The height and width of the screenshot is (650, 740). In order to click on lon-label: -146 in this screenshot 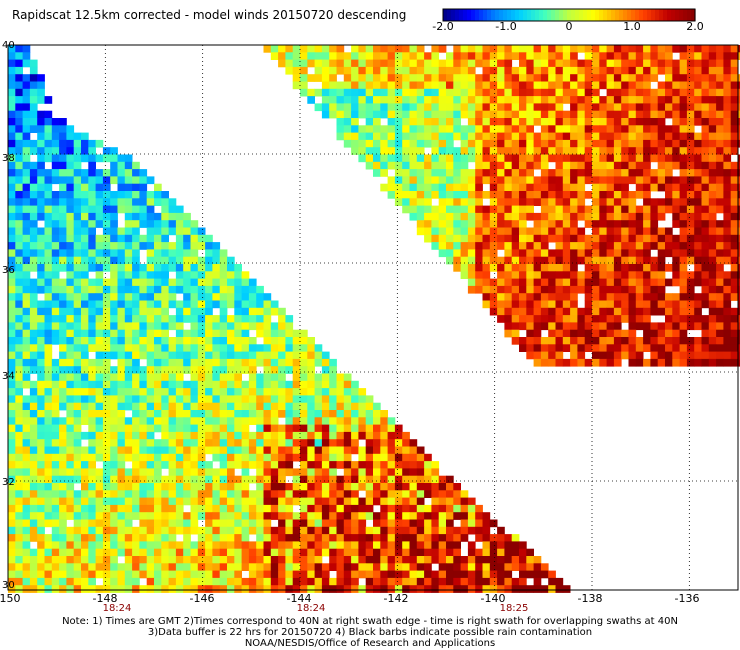, I will do `click(202, 598)`.